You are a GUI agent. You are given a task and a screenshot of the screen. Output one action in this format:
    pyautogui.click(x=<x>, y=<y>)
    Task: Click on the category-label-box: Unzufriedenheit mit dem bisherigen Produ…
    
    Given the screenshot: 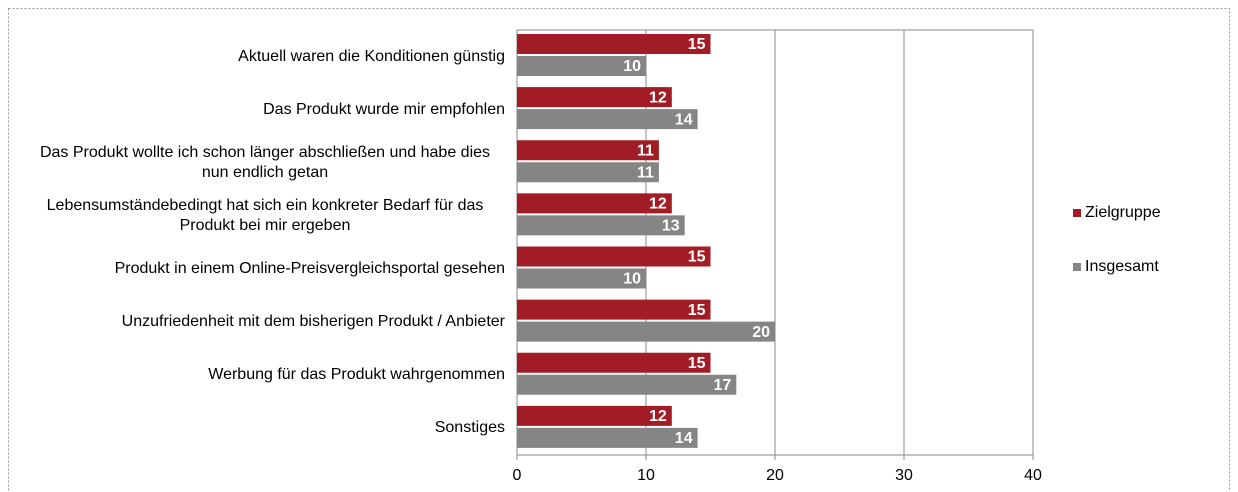 What is the action you would take?
    pyautogui.click(x=255, y=322)
    